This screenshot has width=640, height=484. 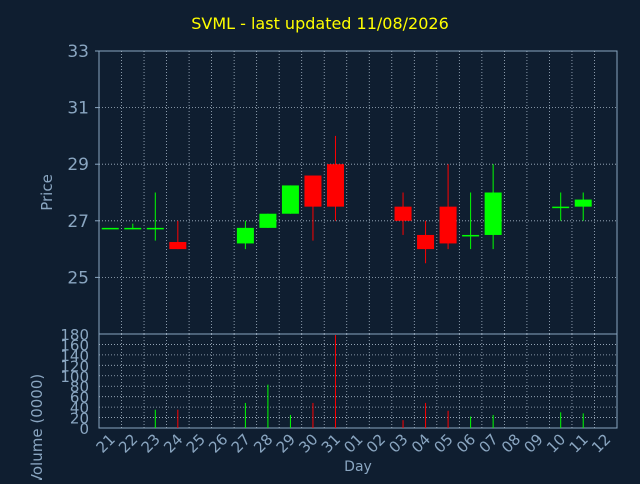 What do you see at coordinates (79, 387) in the screenshot?
I see `volume-ytick-label: 80` at bounding box center [79, 387].